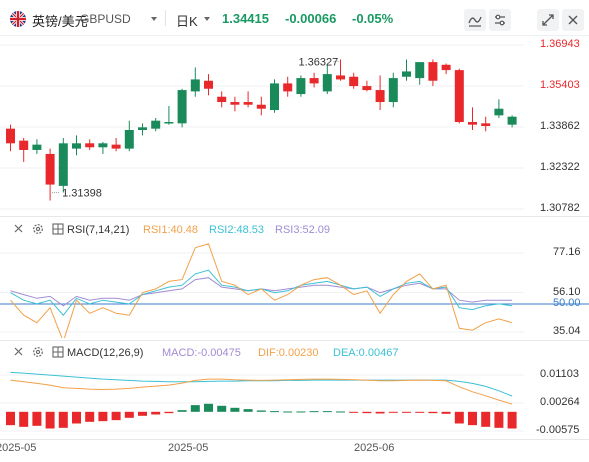 The height and width of the screenshot is (462, 589). Describe the element at coordinates (560, 167) in the screenshot. I see `price-tick-label: 1.32322` at that location.